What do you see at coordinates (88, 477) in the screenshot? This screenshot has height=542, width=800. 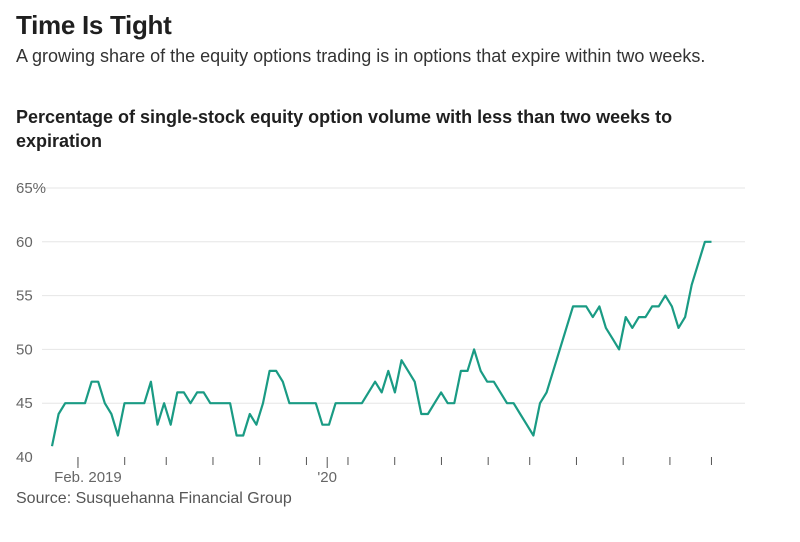 I see `x-tick-label: Feb. 2019` at bounding box center [88, 477].